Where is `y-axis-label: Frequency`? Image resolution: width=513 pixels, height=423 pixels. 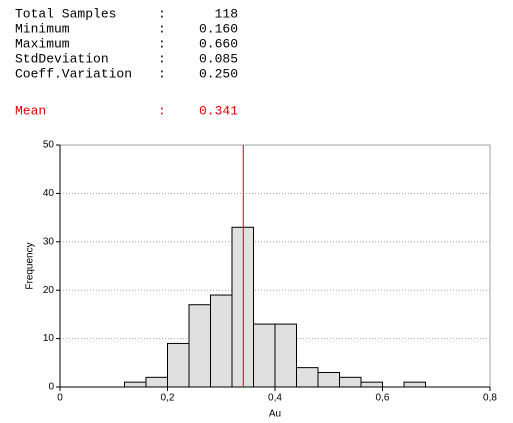
y-axis-label: Frequency is located at coordinates (30, 265).